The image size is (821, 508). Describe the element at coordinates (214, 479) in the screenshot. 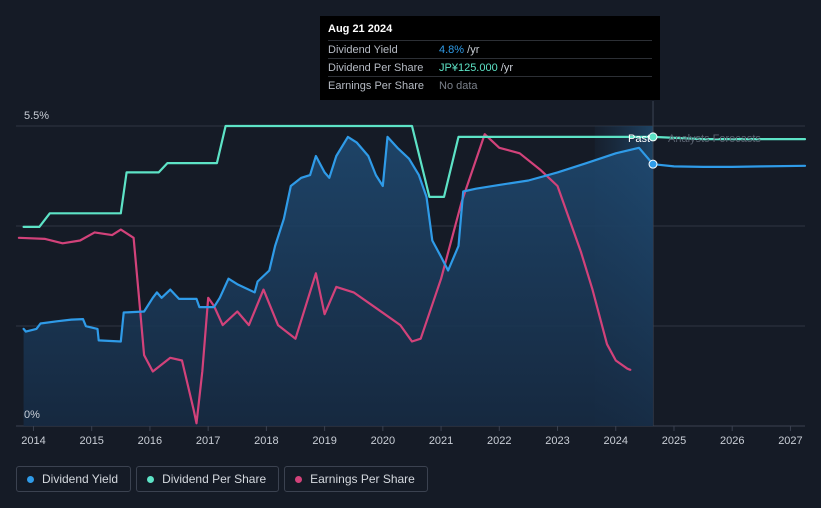

I see `legend-label: Dividend Per Share` at that location.